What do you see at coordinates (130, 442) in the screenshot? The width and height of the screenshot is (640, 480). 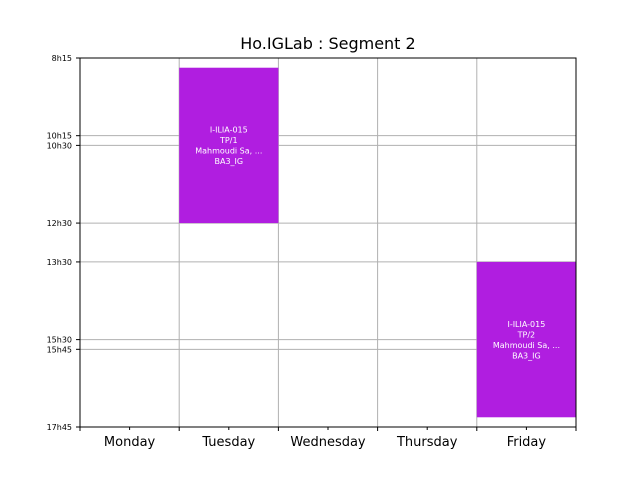 I see `day-label: Monday` at bounding box center [130, 442].